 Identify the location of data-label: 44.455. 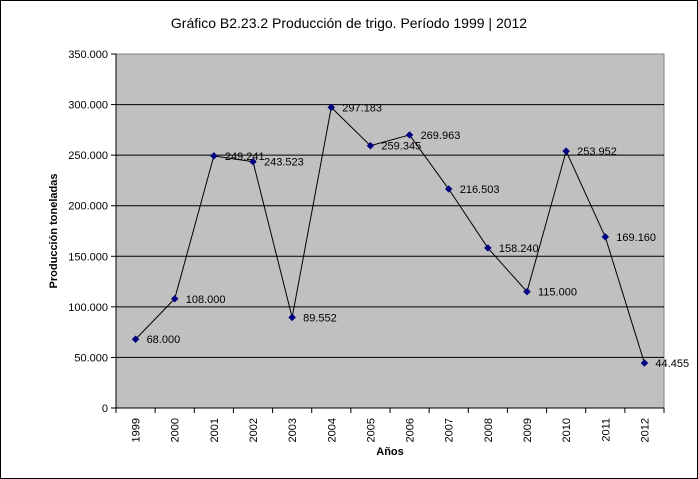
(672, 364).